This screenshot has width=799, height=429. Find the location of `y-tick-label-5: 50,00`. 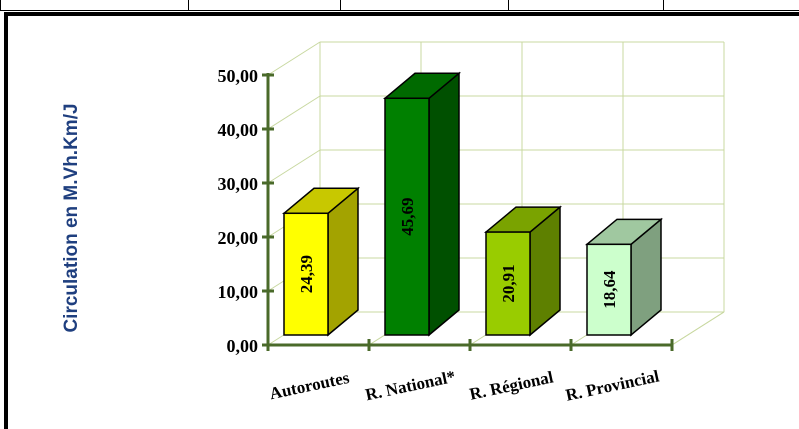

y-tick-label-5: 50,00 is located at coordinates (238, 76).